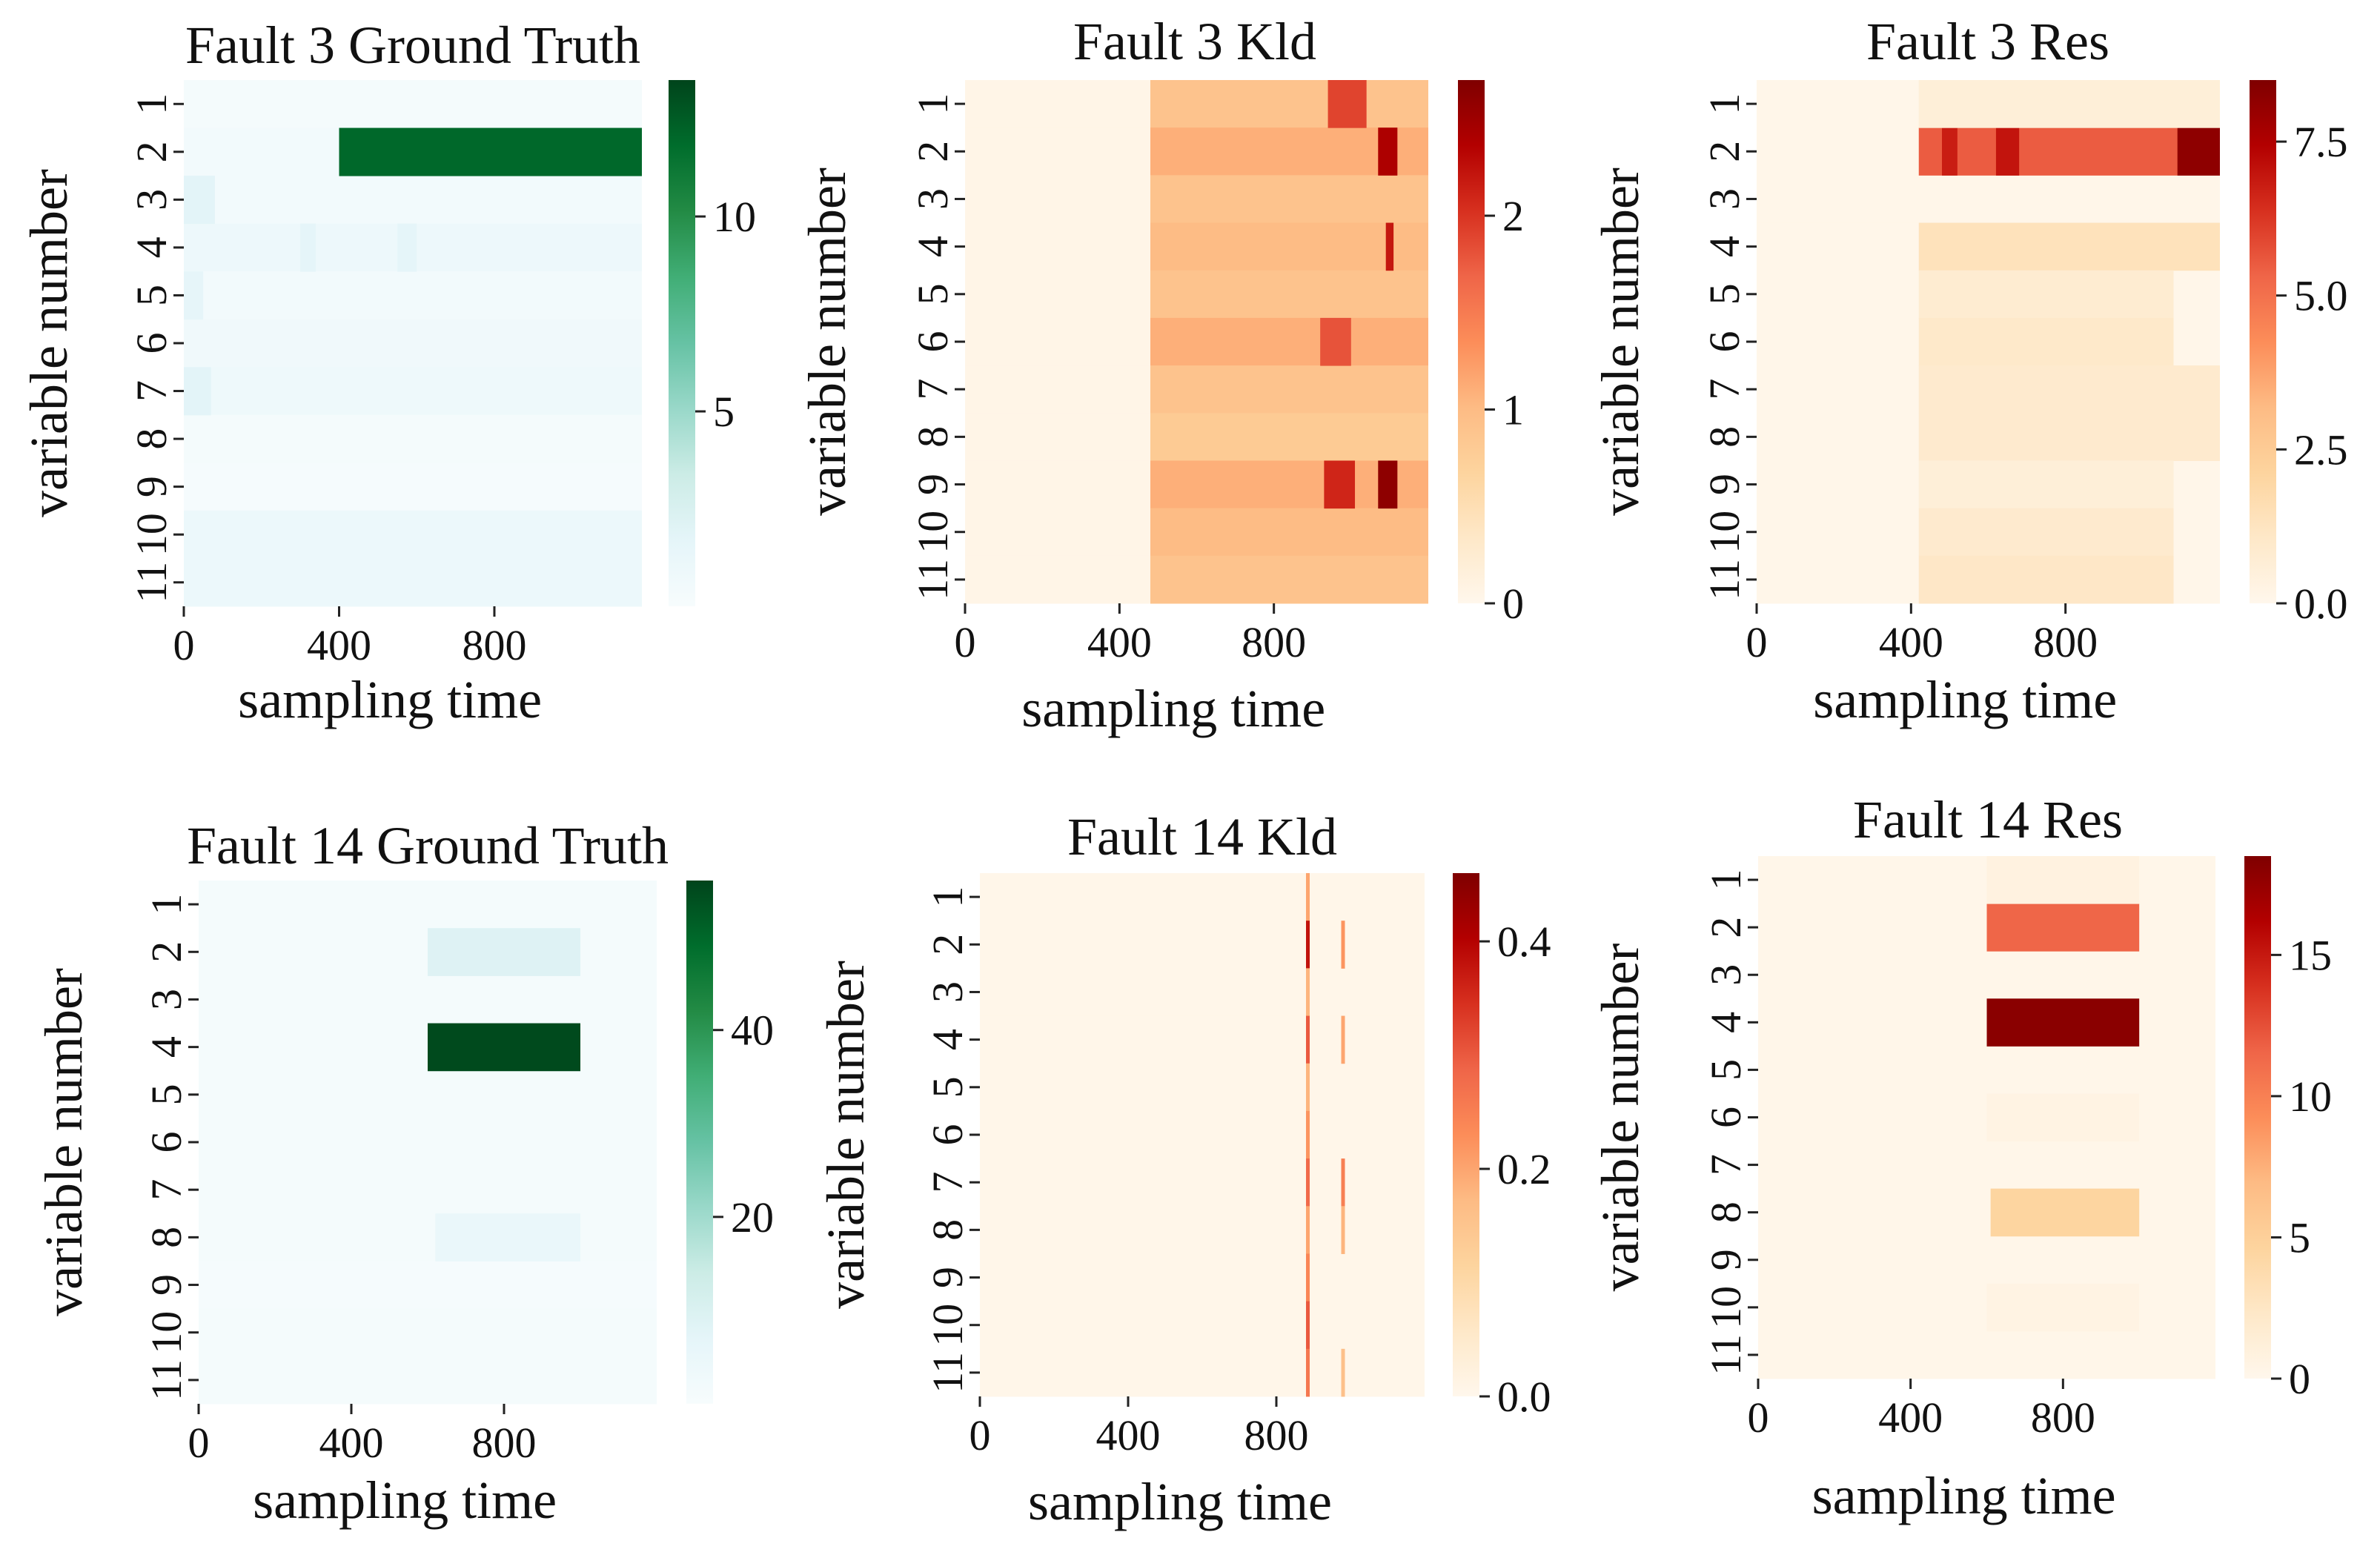  I want to click on colorbar-tick-label: 5, so click(724, 412).